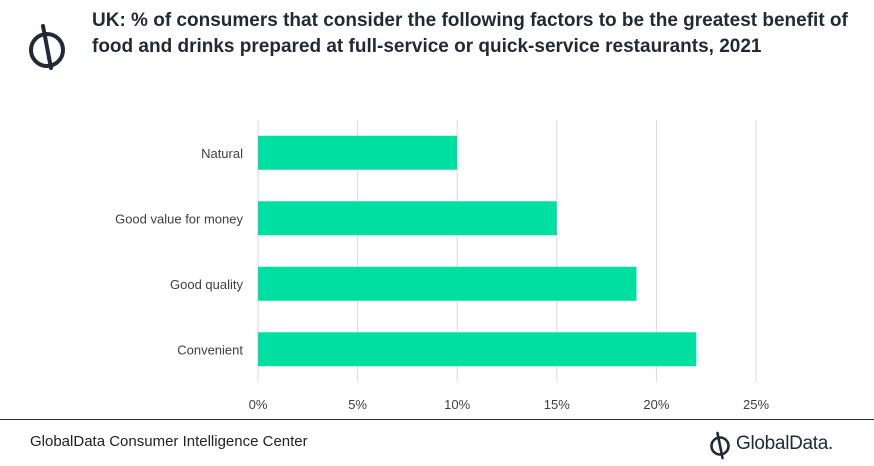 This screenshot has width=874, height=466. Describe the element at coordinates (557, 404) in the screenshot. I see `x-tick-label: 15%` at that location.